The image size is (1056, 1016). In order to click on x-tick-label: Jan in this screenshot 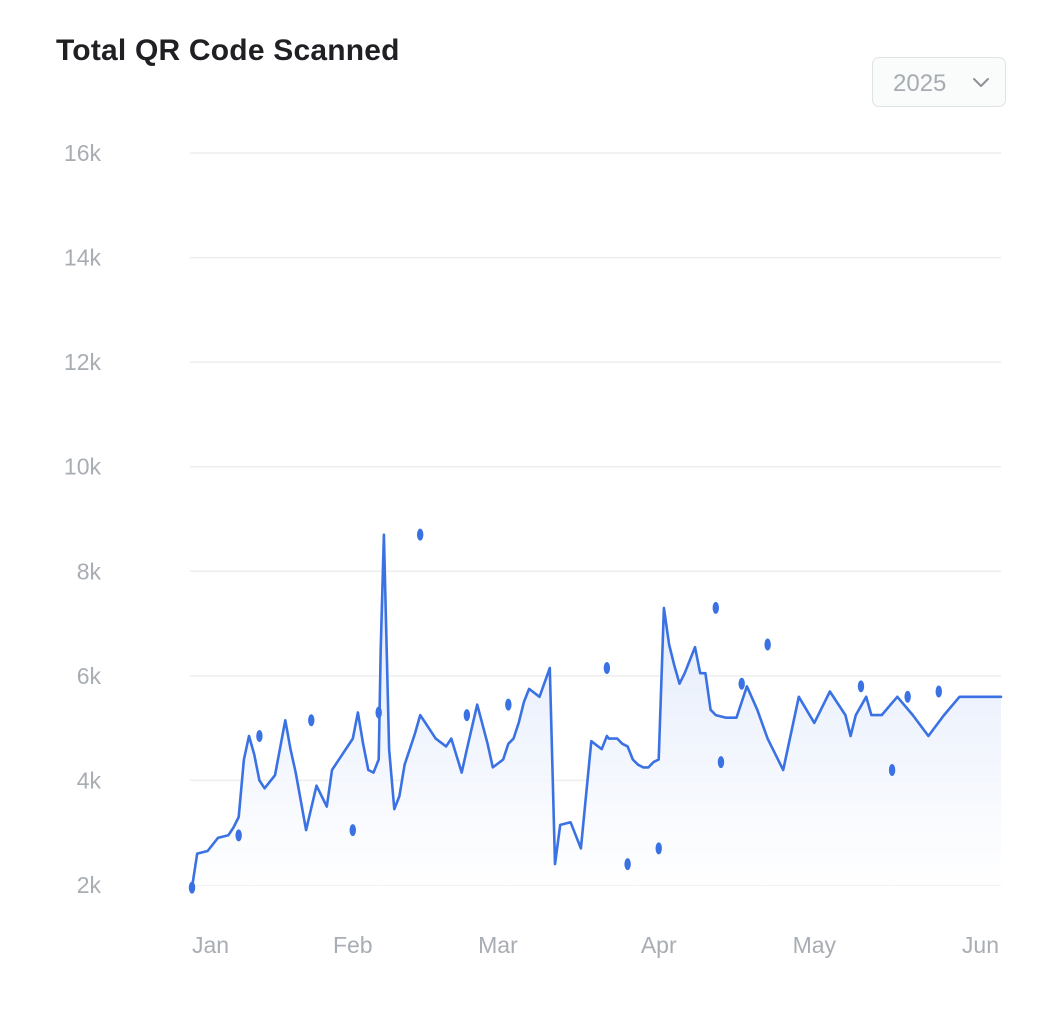, I will do `click(210, 945)`.